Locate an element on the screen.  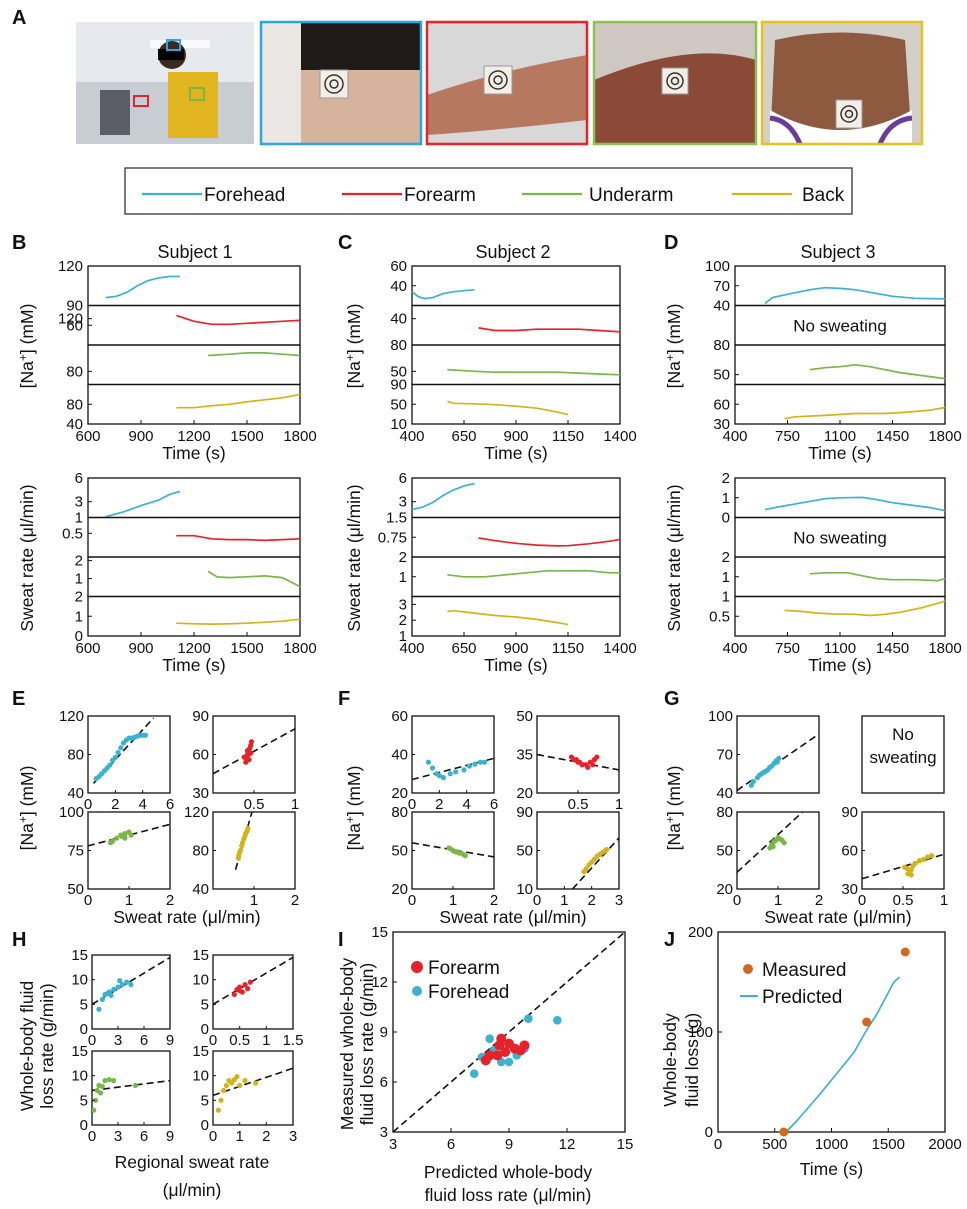
legend-marker-forearm is located at coordinates (417, 967).